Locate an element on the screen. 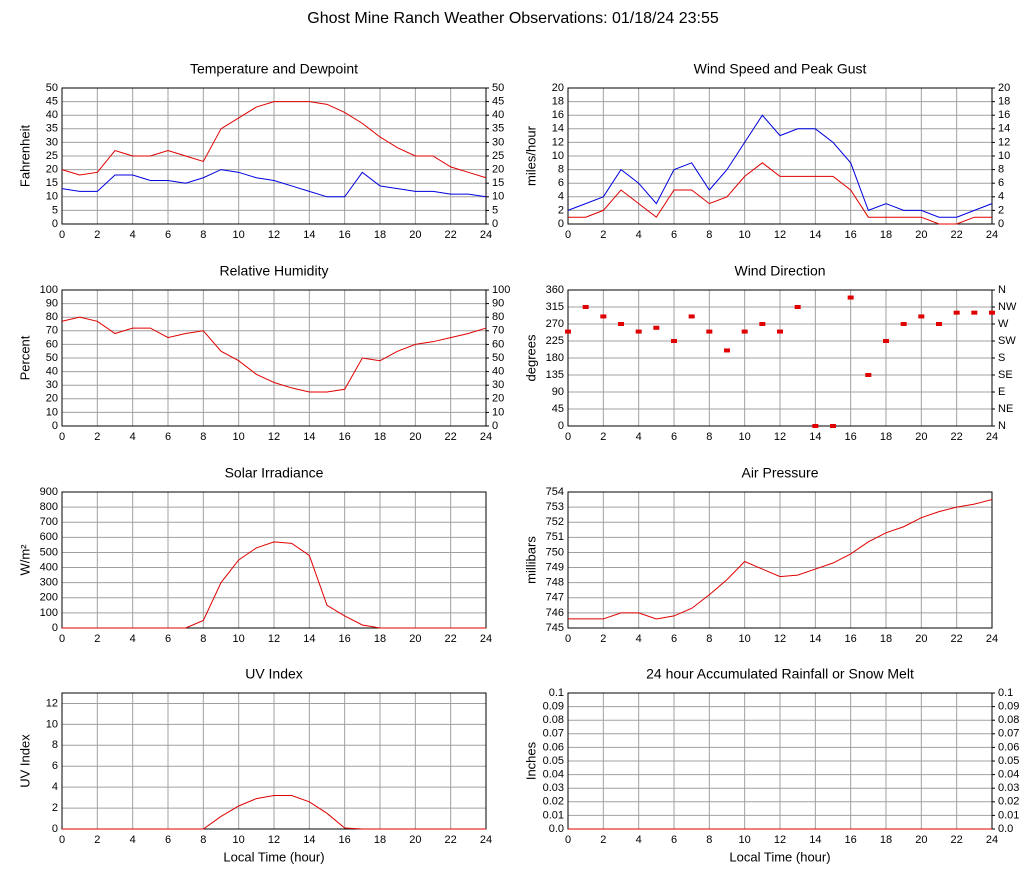 This screenshot has height=883, width=1027. y-tick-label: 30 is located at coordinates (52, 142).